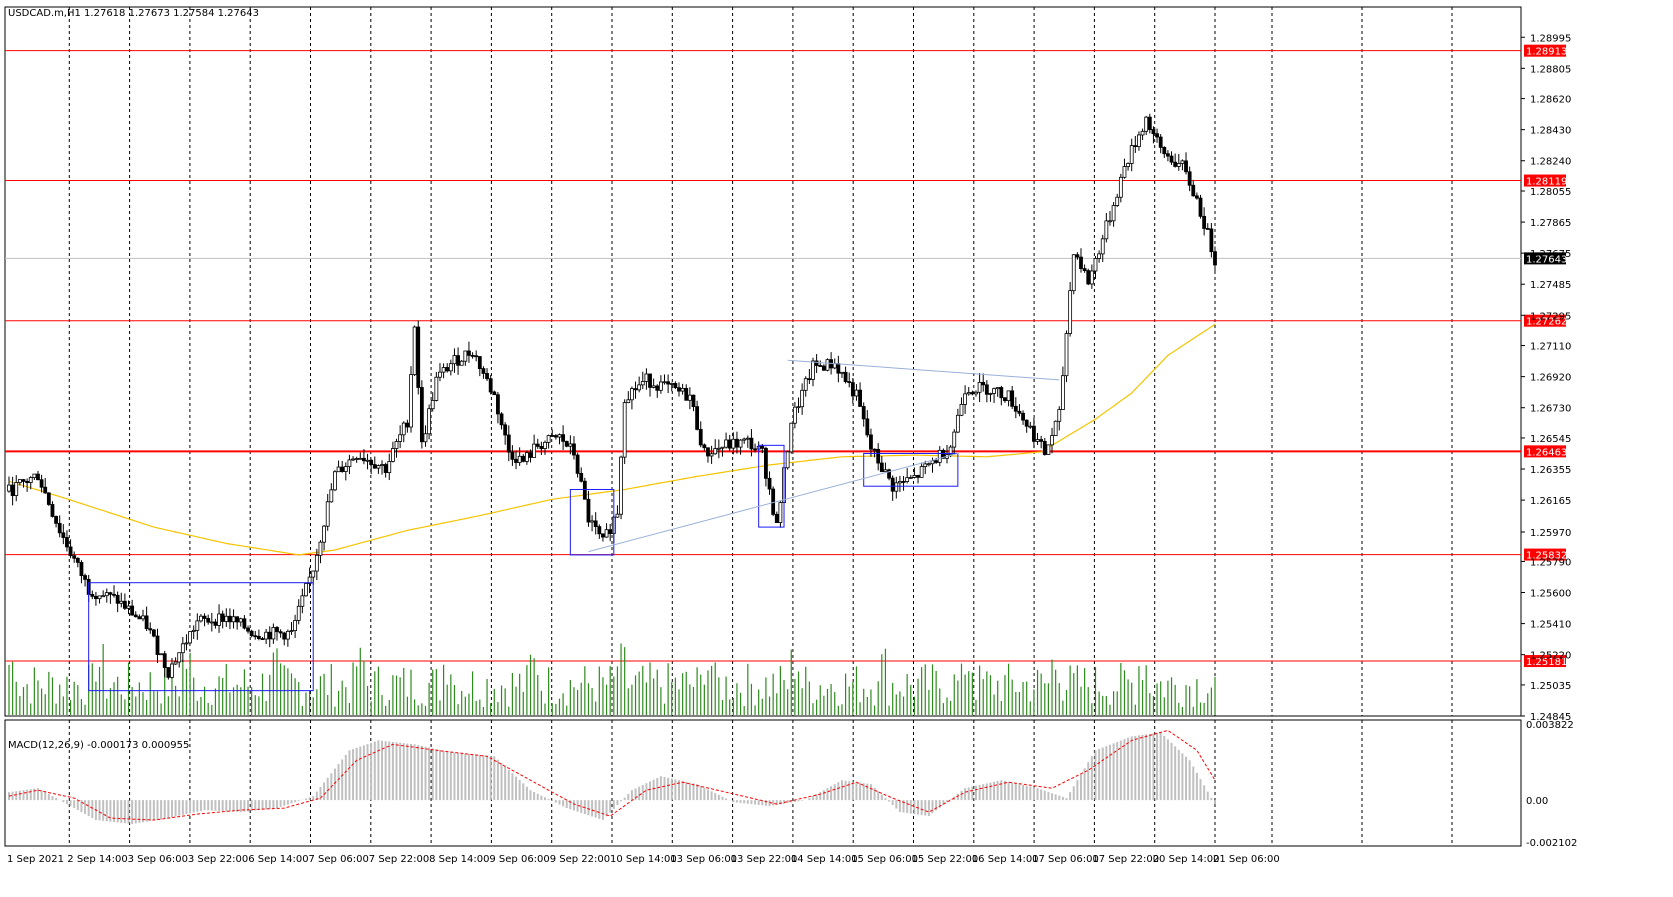  I want to click on time-tick-label: 7 Sep 06:00, so click(339, 859).